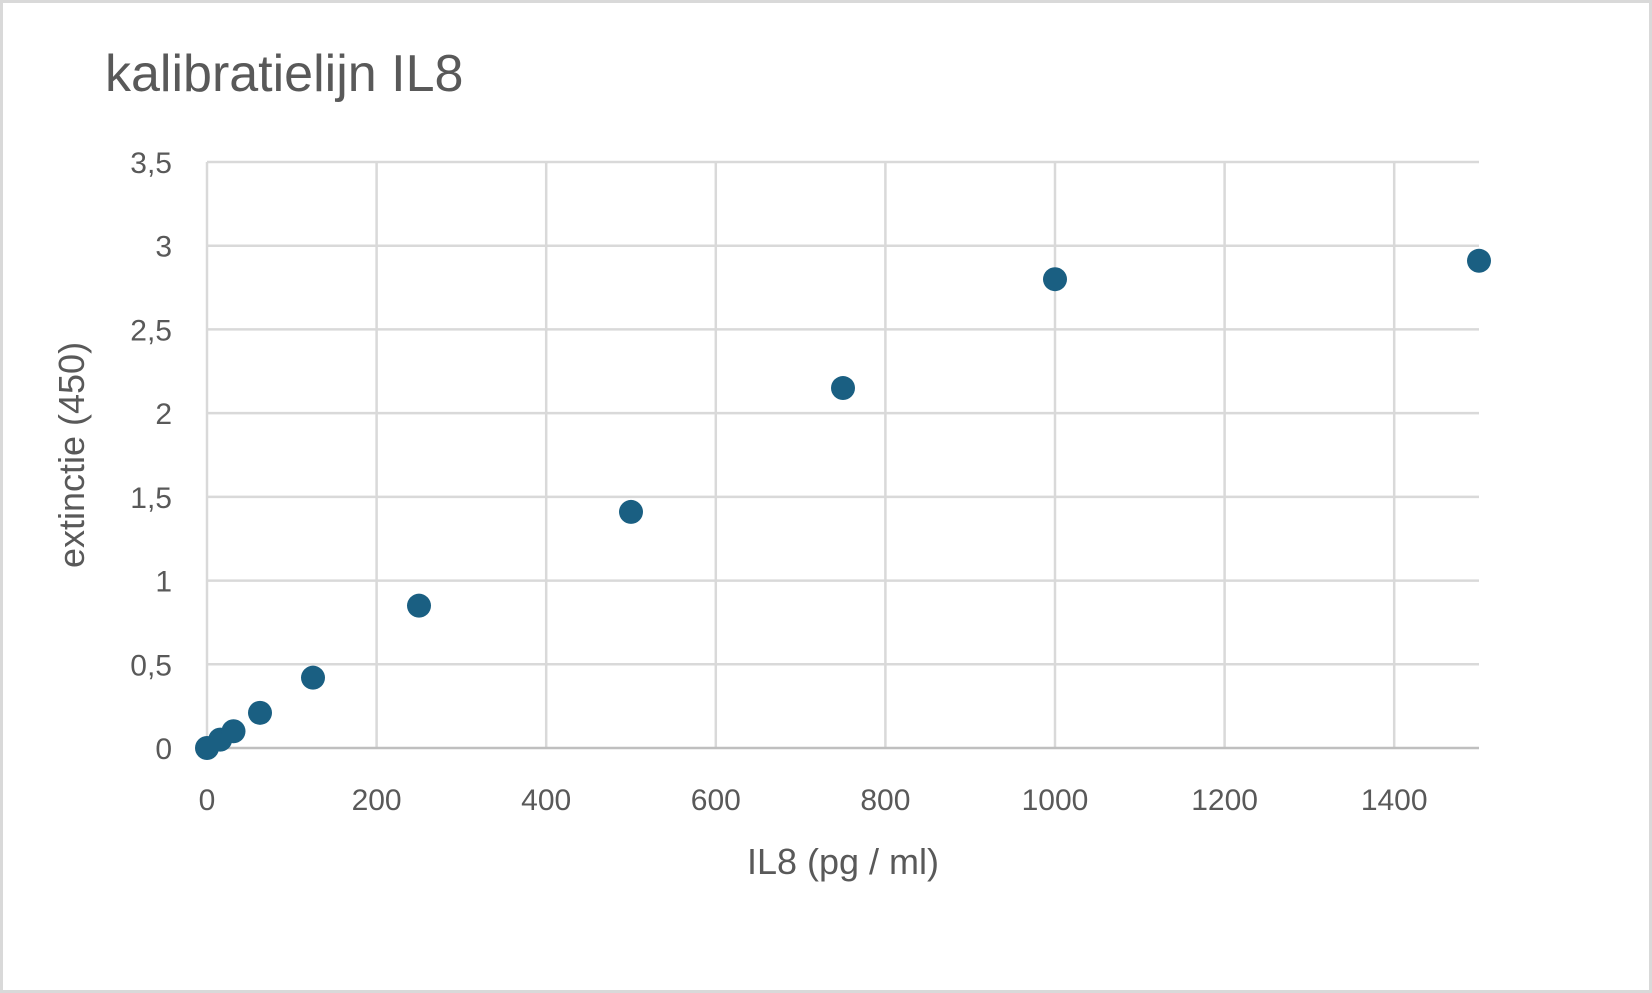 The image size is (1652, 993). Describe the element at coordinates (716, 800) in the screenshot. I see `x-tick-label: 600` at that location.